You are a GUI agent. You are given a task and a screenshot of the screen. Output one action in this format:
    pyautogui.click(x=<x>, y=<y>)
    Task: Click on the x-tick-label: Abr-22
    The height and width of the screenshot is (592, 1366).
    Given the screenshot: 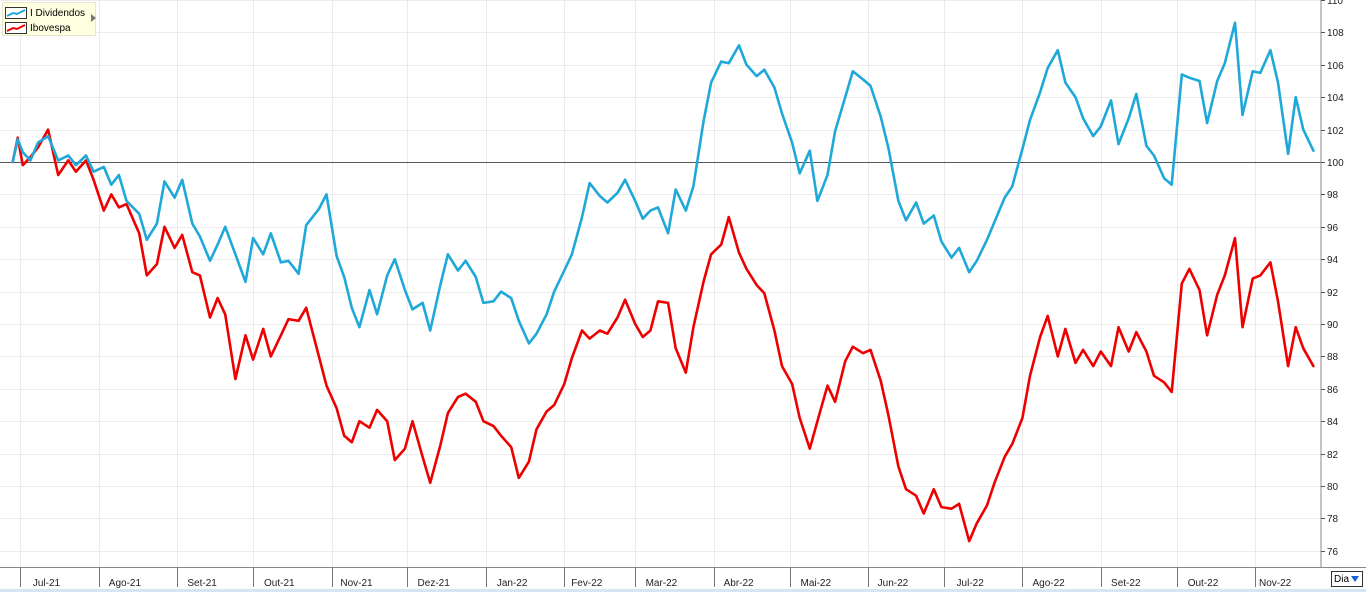 What is the action you would take?
    pyautogui.click(x=739, y=583)
    